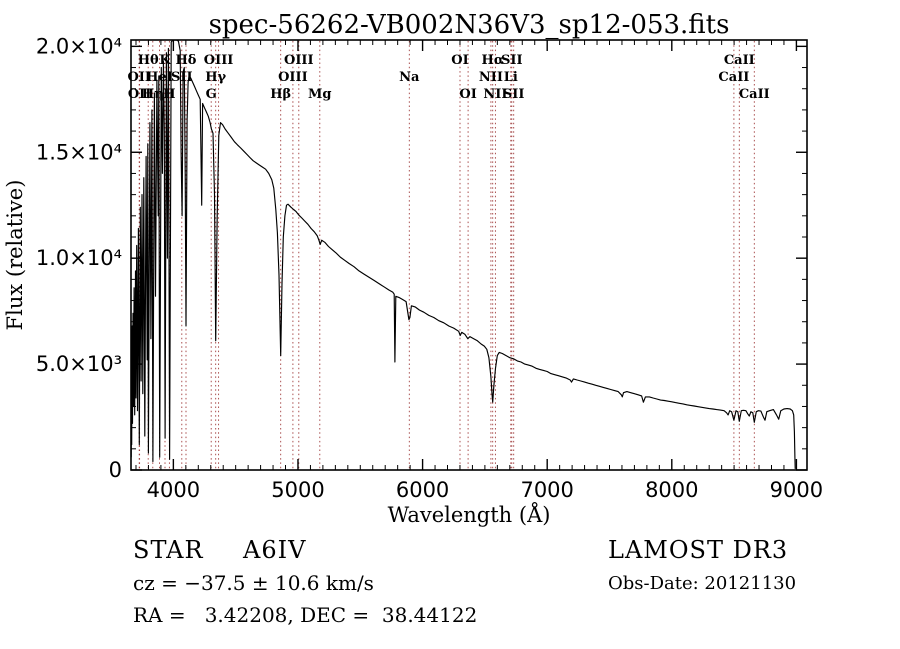 The image size is (900, 649). I want to click on x-axis-label: Wavelength (Å), so click(469, 514).